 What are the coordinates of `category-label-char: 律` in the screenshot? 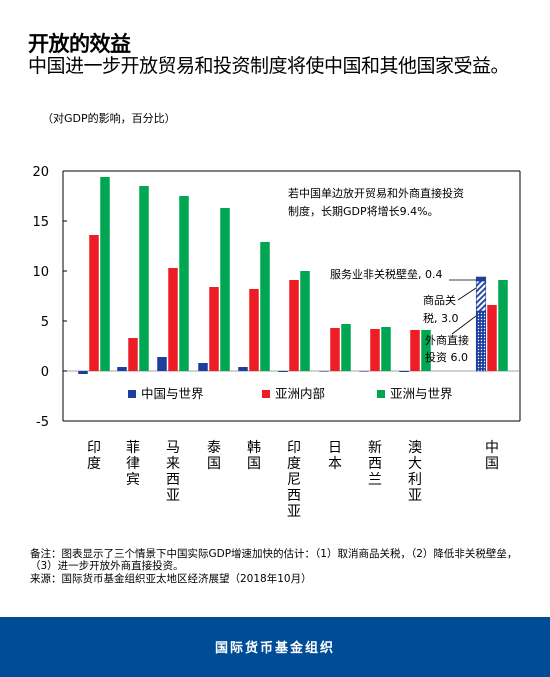 It's located at (133, 464).